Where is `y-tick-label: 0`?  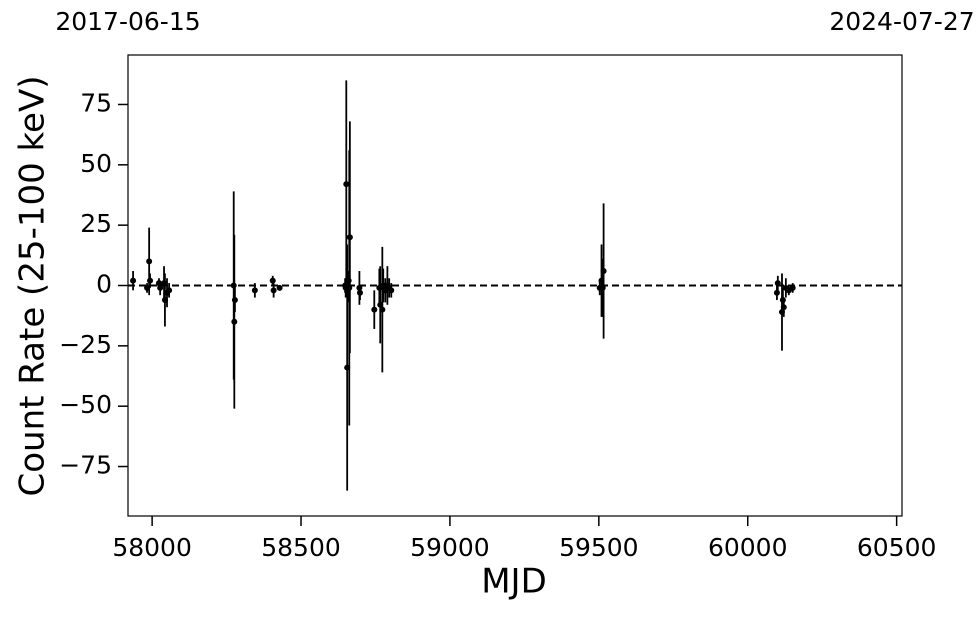 y-tick-label: 0 is located at coordinates (104, 284).